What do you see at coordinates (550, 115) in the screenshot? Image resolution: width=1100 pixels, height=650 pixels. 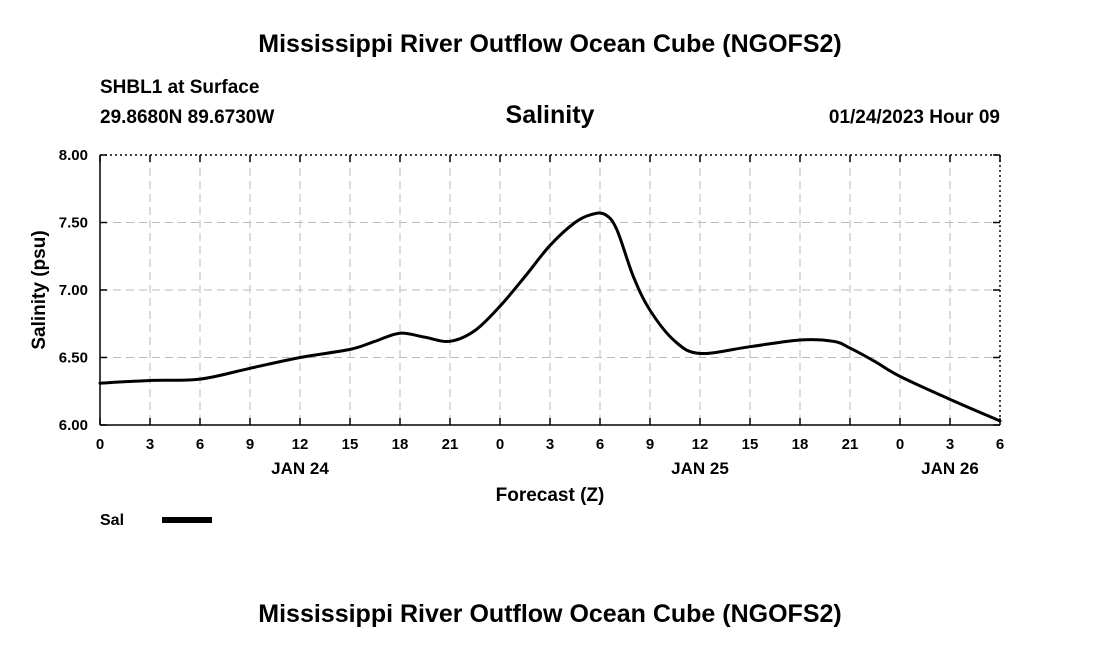 I see `plot-title: Salinity` at bounding box center [550, 115].